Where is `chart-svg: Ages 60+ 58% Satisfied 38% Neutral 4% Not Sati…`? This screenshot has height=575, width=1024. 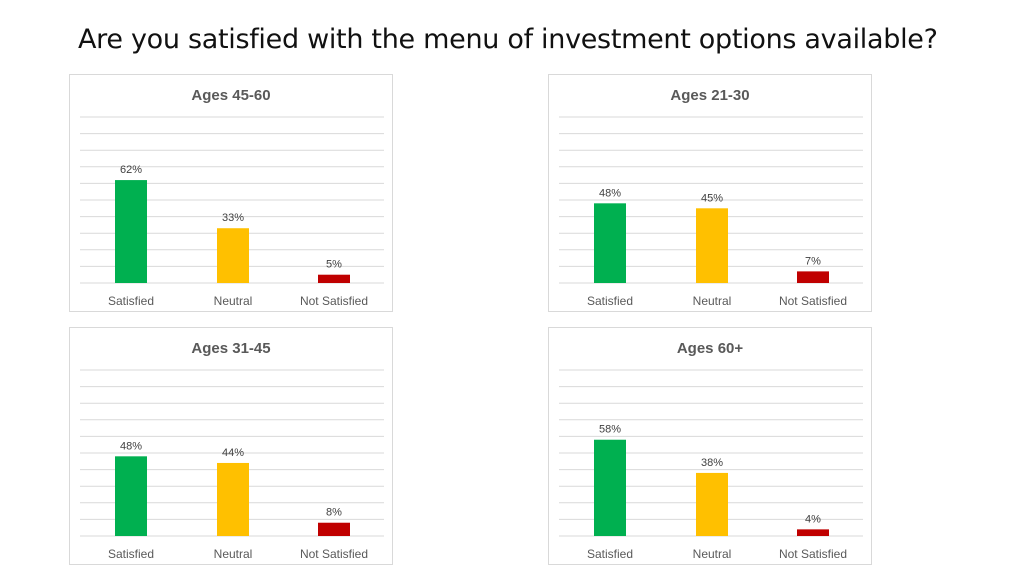
chart-svg: Ages 60+ 58% Satisfied 38% Neutral 4% Not Sati… is located at coordinates (711, 450).